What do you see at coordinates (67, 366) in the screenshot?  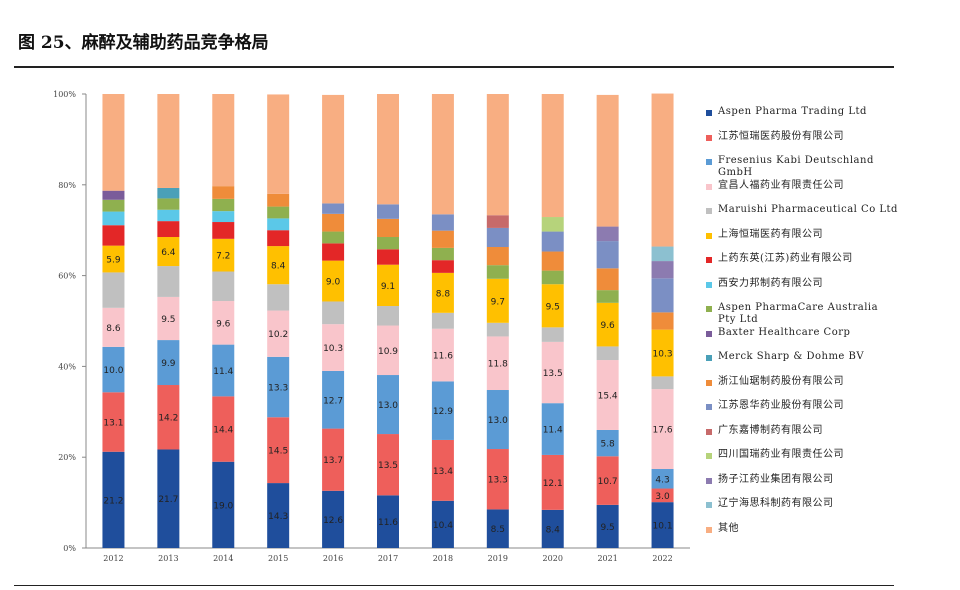 I see `y-tick-label: 40%` at bounding box center [67, 366].